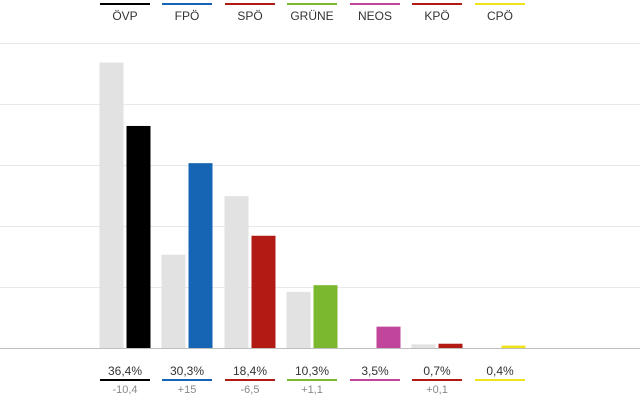  I want to click on change-label: +15, so click(187, 390).